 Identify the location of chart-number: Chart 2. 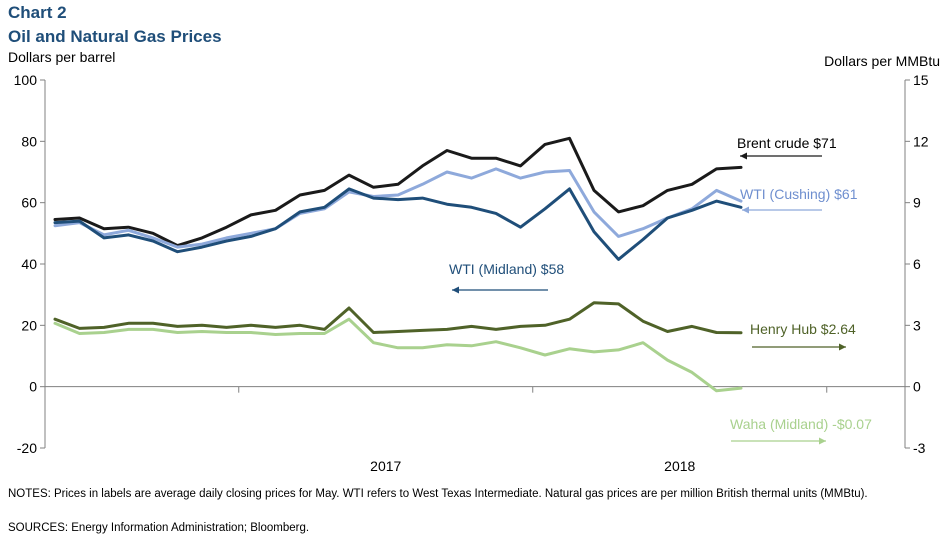
(37, 12).